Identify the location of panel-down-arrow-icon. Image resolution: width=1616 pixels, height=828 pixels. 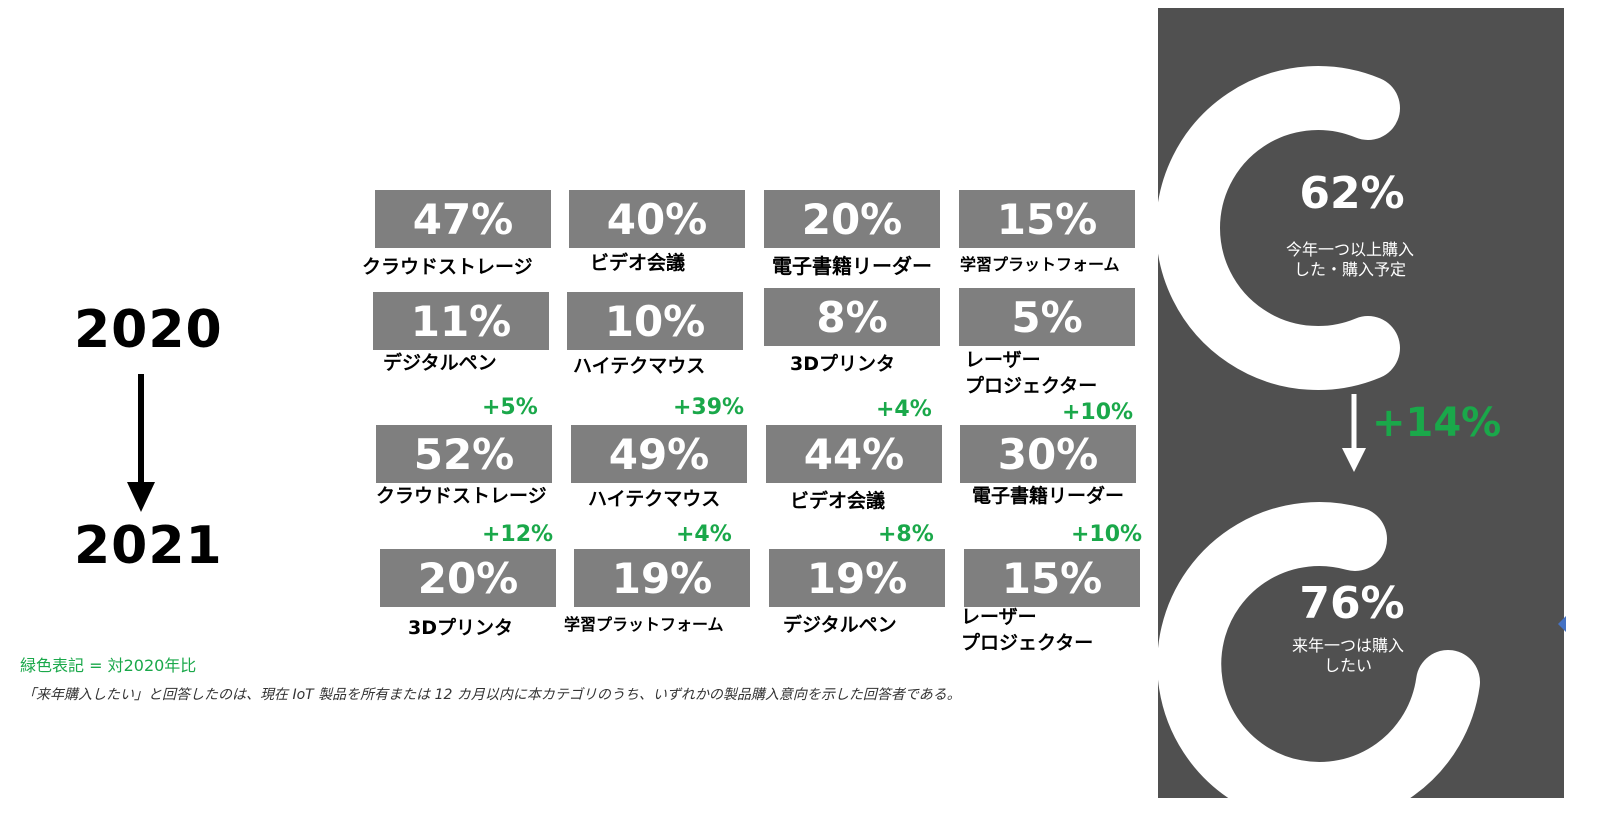
(1354, 433).